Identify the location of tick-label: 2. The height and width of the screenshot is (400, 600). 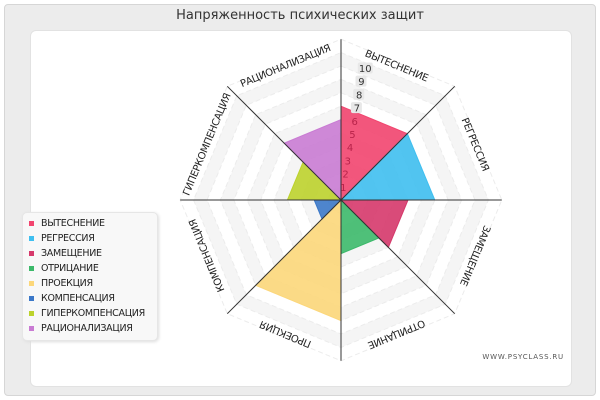
(345, 175).